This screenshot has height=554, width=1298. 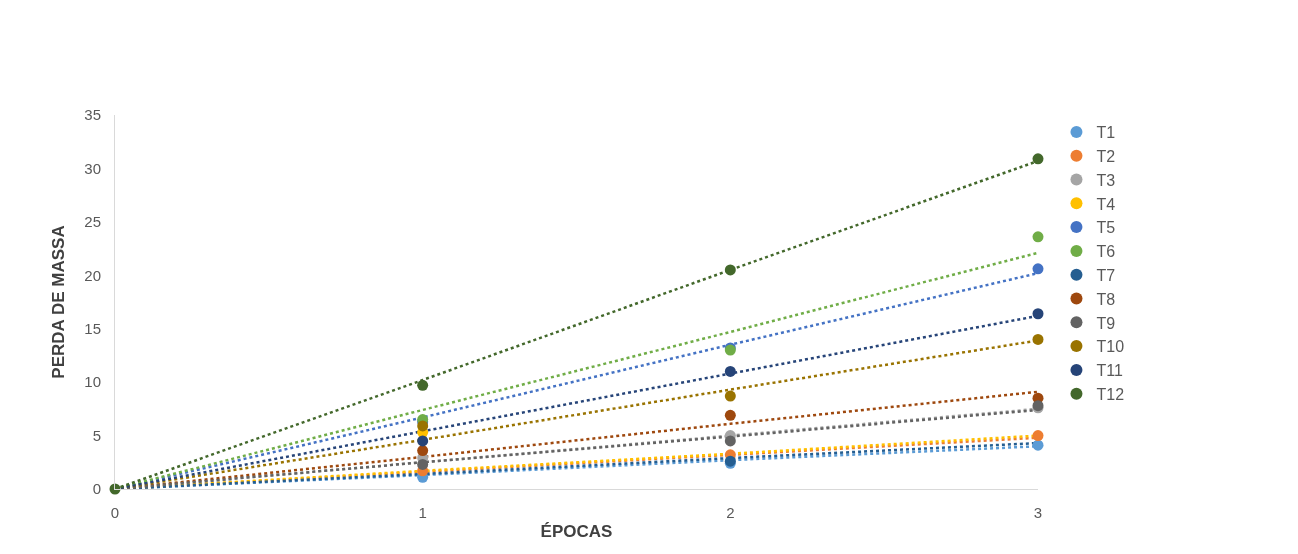 I want to click on x-tick-label: 3, so click(x=1038, y=512).